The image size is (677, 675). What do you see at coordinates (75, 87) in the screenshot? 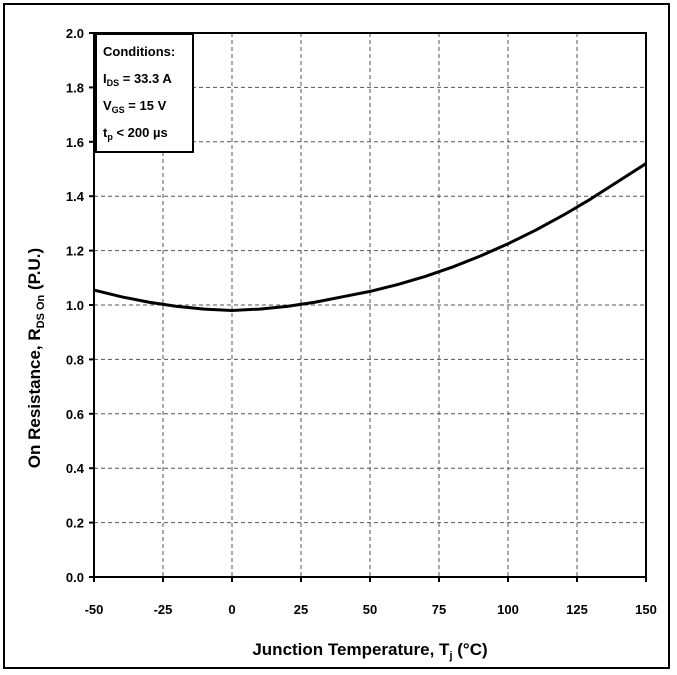
I see `y-tick-label: 1.8` at bounding box center [75, 87].